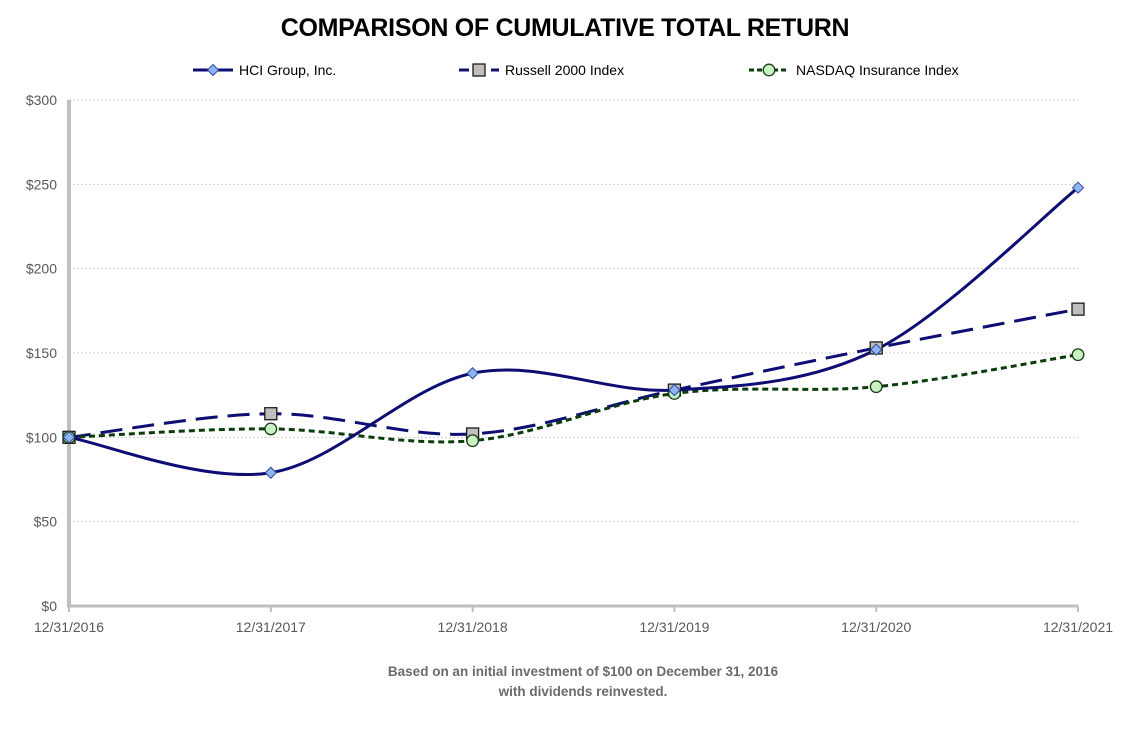 The width and height of the screenshot is (1130, 729). Describe the element at coordinates (49, 606) in the screenshot. I see `y-tick-label: $0` at that location.